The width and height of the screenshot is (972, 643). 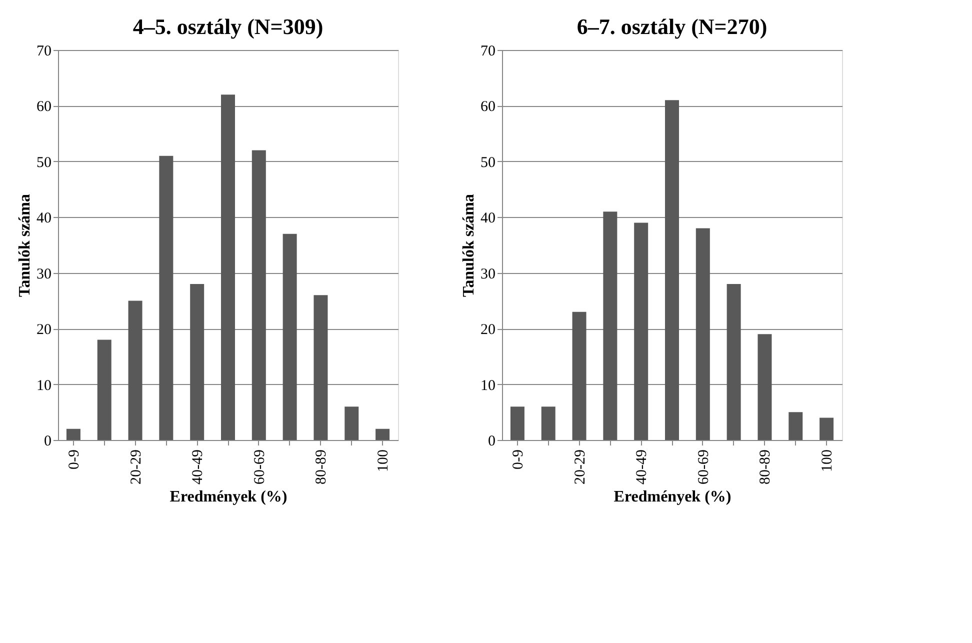 I want to click on chart-title: 6–7. osztály (N=270), so click(x=672, y=26).